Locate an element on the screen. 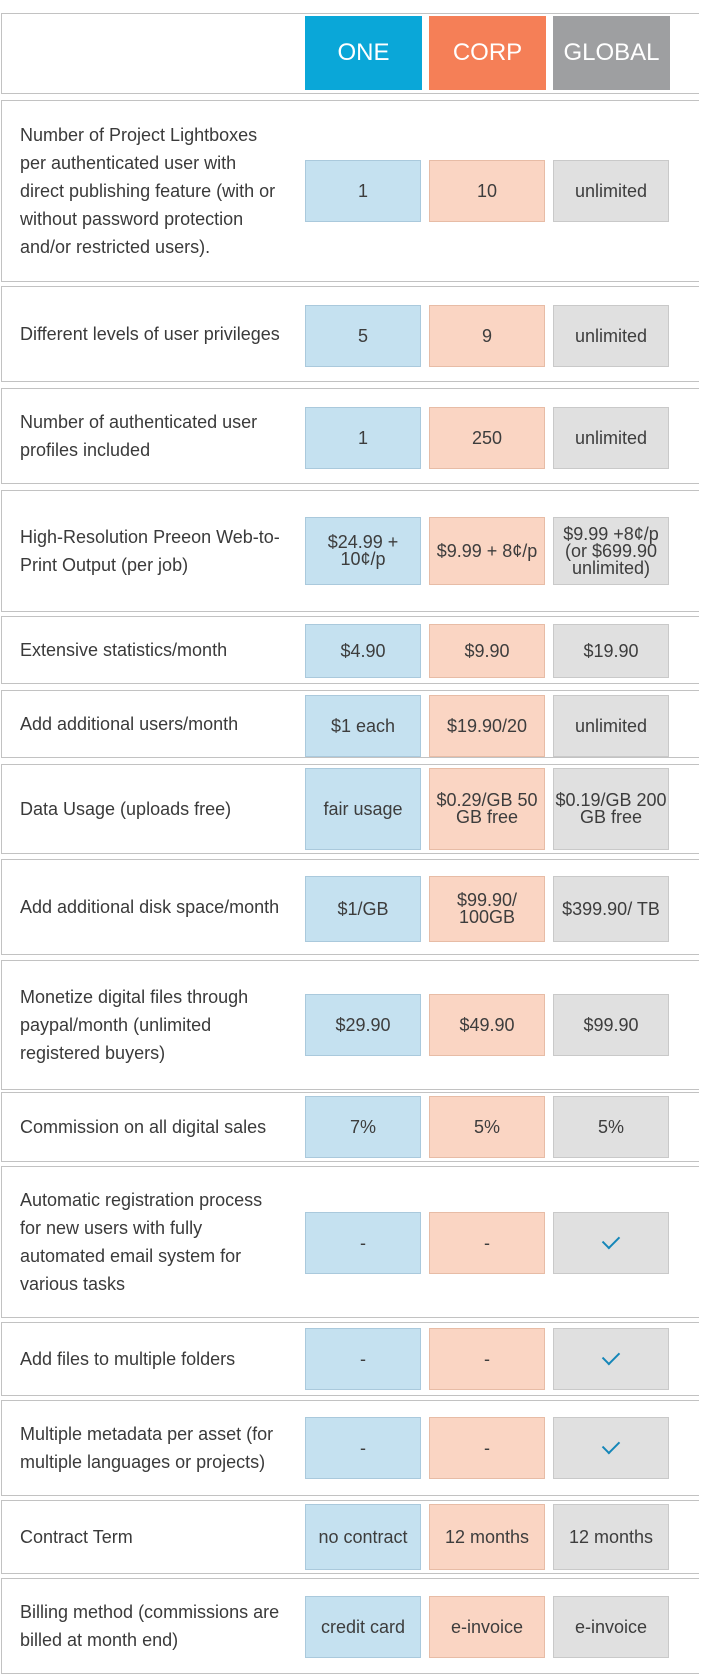 The width and height of the screenshot is (702, 1676). value-cell-one: $4.90 is located at coordinates (363, 651).